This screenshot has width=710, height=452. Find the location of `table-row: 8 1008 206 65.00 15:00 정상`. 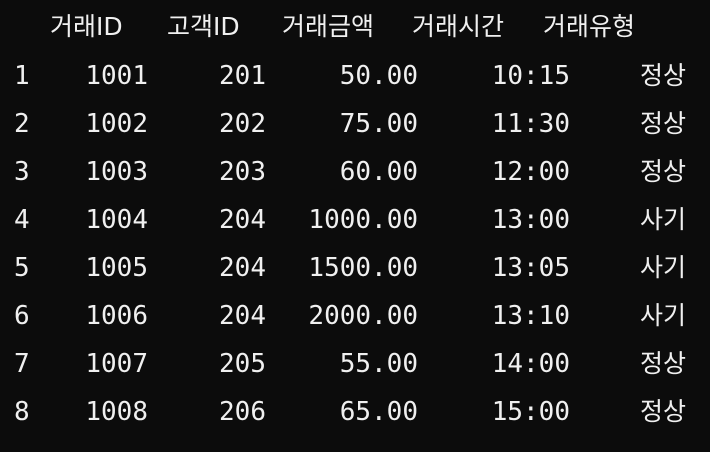

table-row: 8 1008 206 65.00 15:00 정상 is located at coordinates (355, 412).